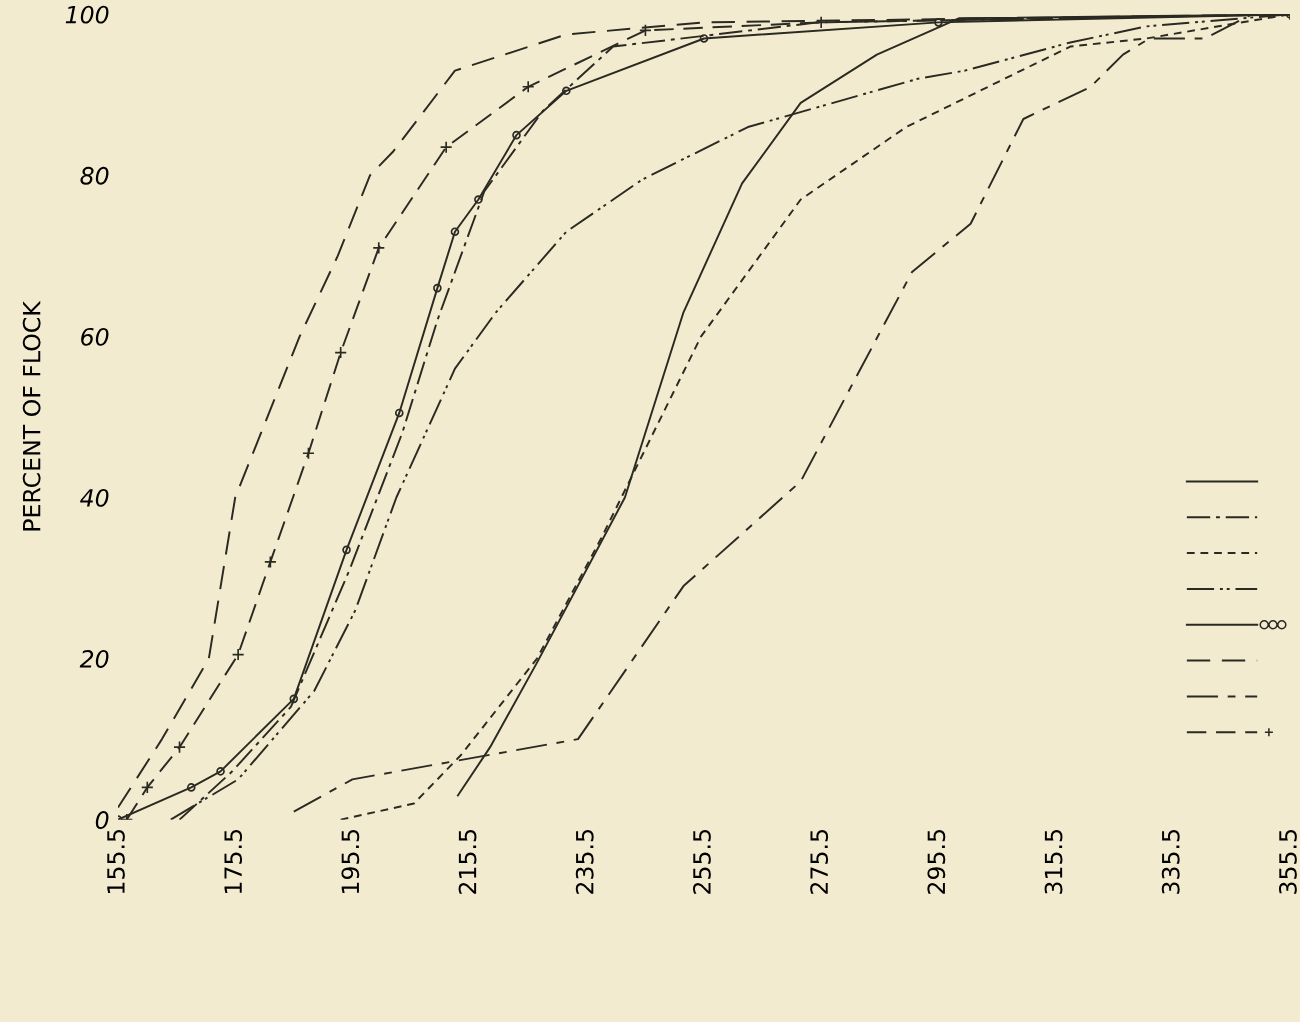 The height and width of the screenshot is (1022, 1300). I want to click on y-axis-title: PERCENT OF FLOCK, so click(31, 415).